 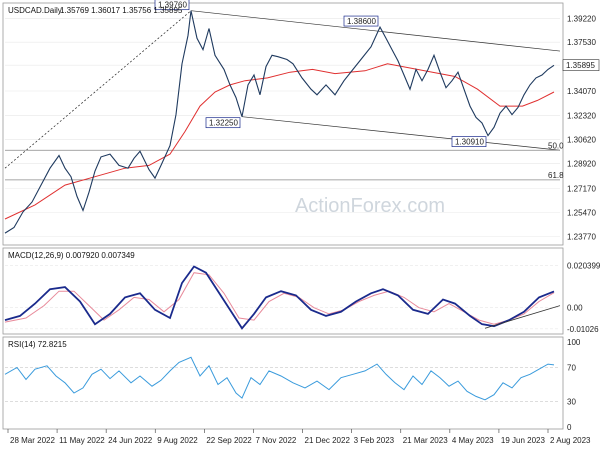 I want to click on macd-tick-label: 0.00, so click(x=575, y=308).